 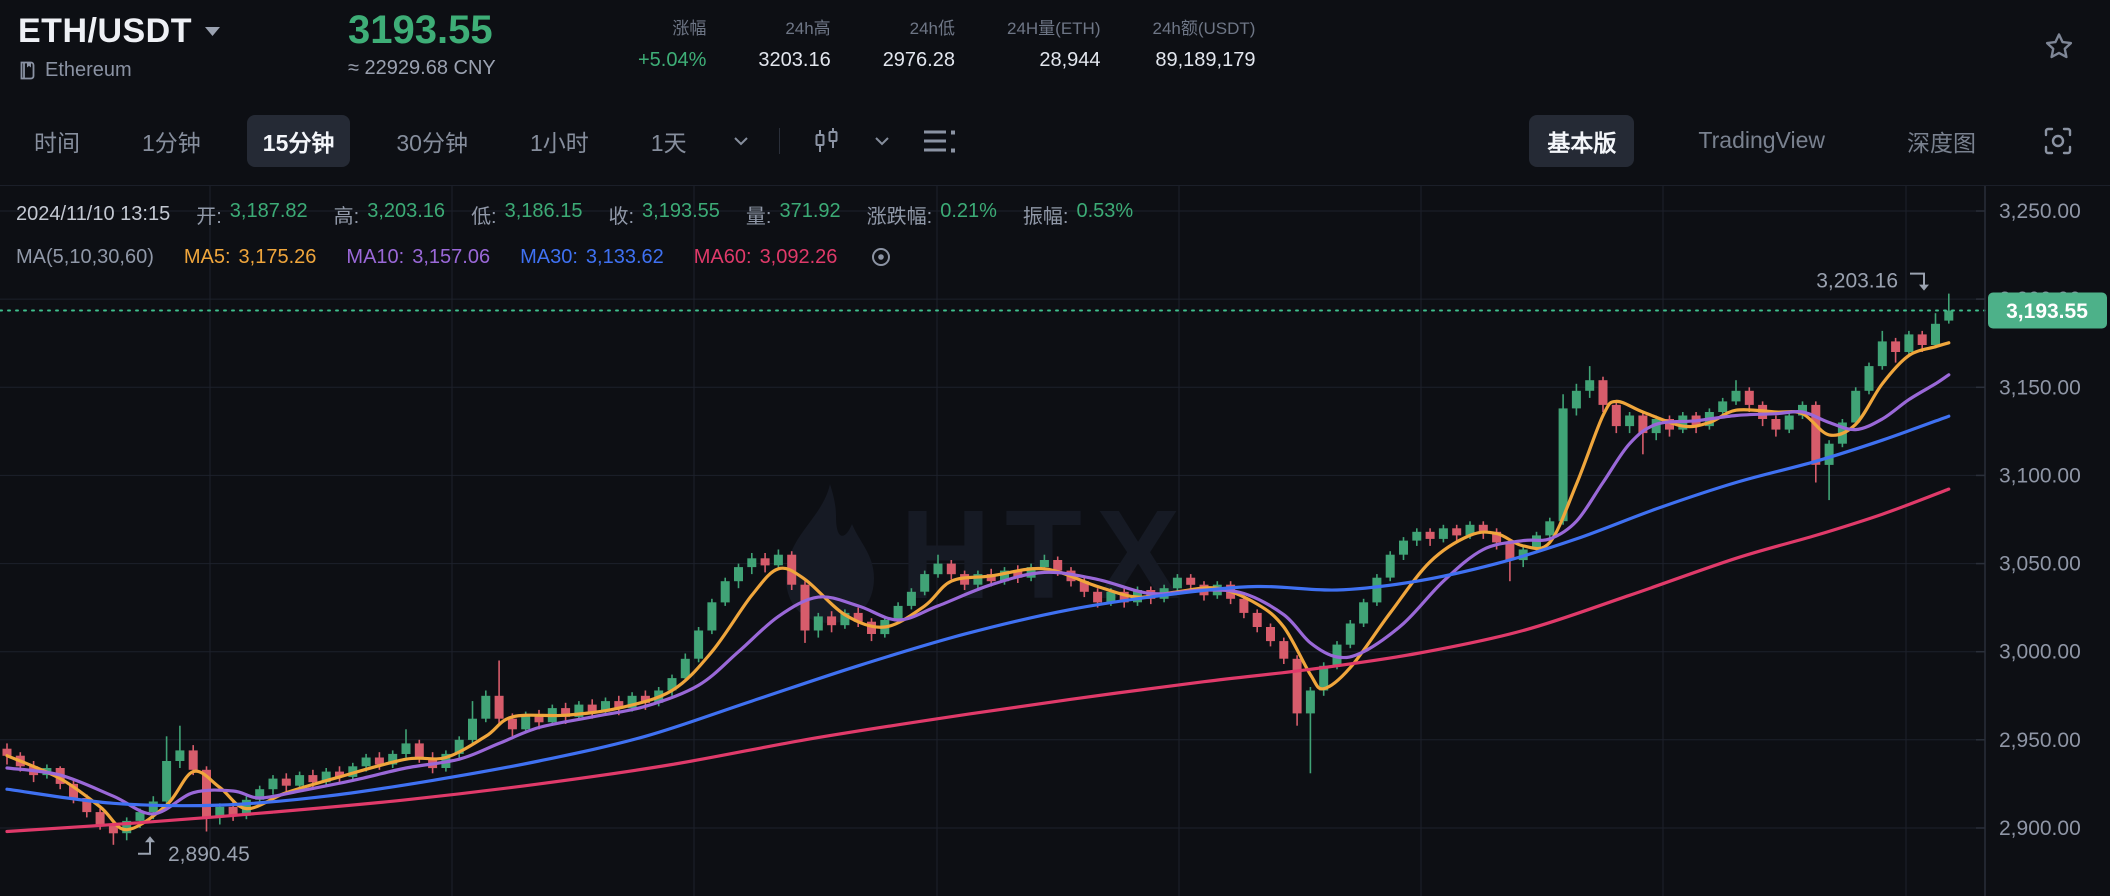 I want to click on ma-group-label: MA(5,10,30,60), so click(x=85, y=256).